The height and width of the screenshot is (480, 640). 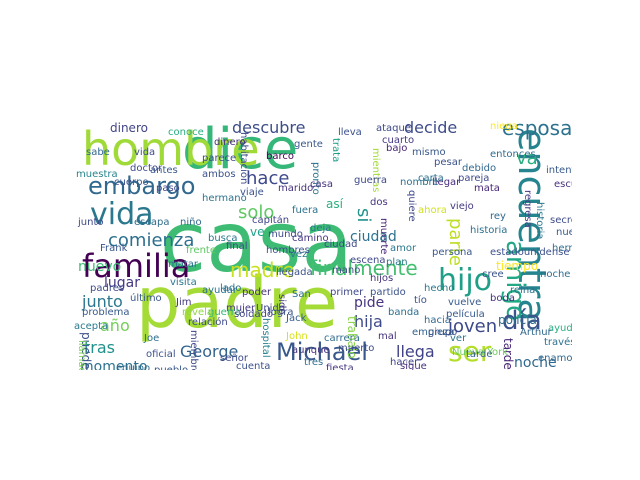 What do you see at coordinates (234, 358) in the screenshot?
I see `word: señor` at bounding box center [234, 358].